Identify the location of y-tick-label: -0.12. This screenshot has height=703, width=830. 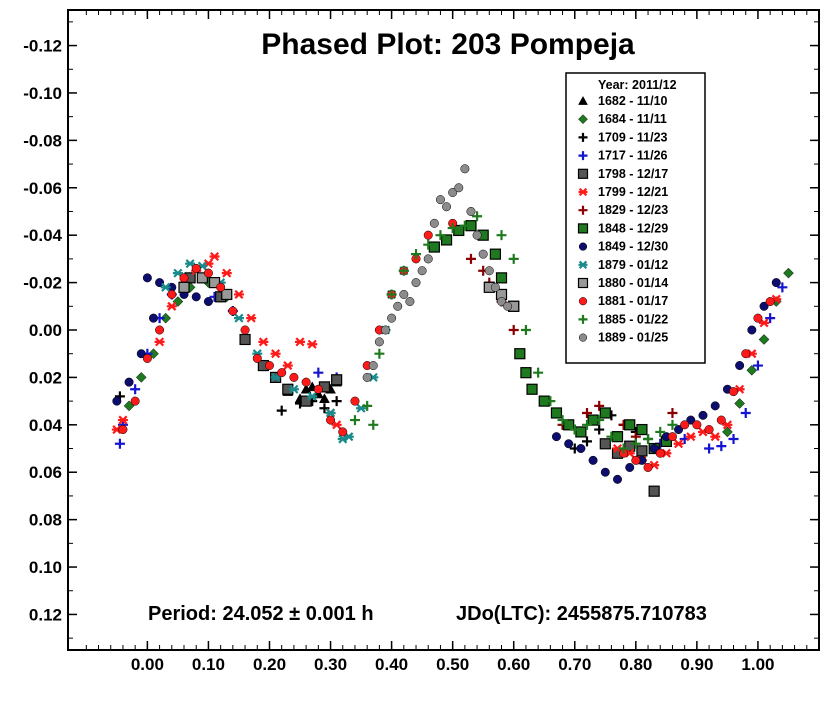
(42, 46).